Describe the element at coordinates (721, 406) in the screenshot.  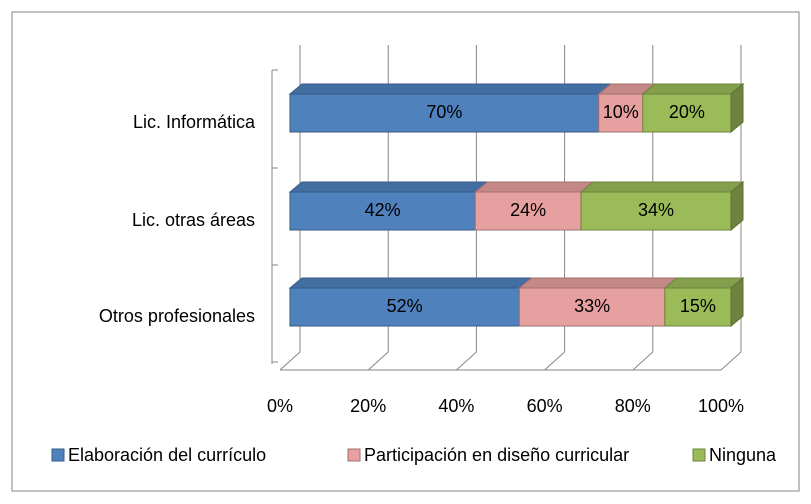
I see `x-tick-label: 100%` at that location.